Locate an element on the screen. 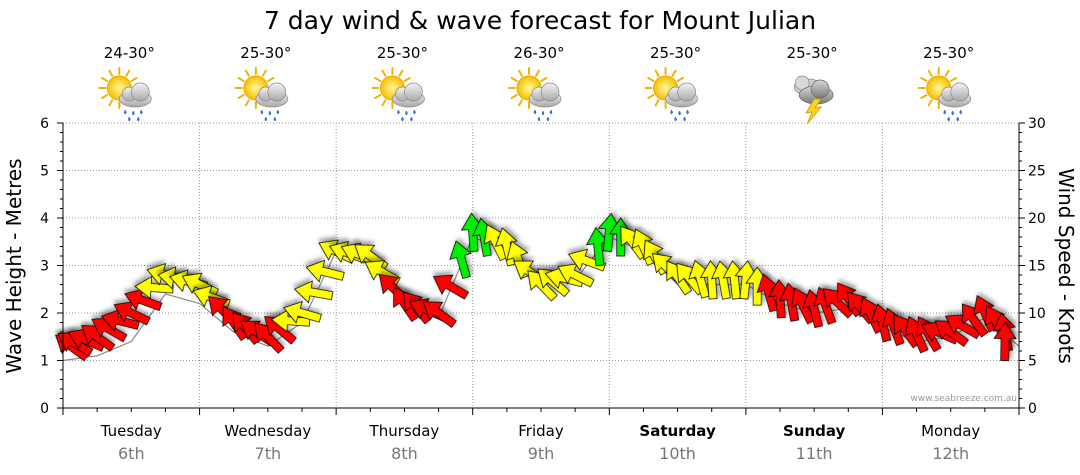 This screenshot has height=475, width=1080. day-date-label: 10th is located at coordinates (677, 453).